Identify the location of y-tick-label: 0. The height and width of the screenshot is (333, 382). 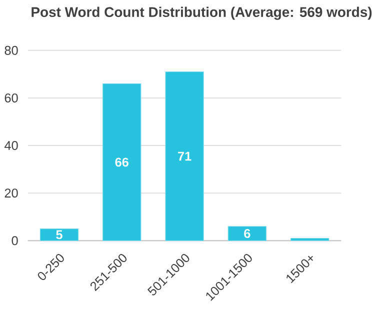
(15, 241).